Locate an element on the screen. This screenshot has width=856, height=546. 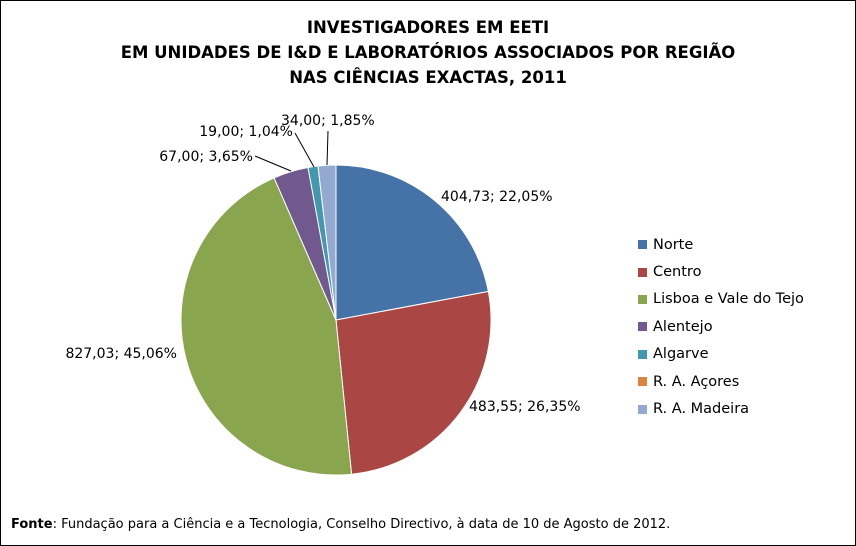
data-label-0: 404,73; 22,05% is located at coordinates (497, 197).